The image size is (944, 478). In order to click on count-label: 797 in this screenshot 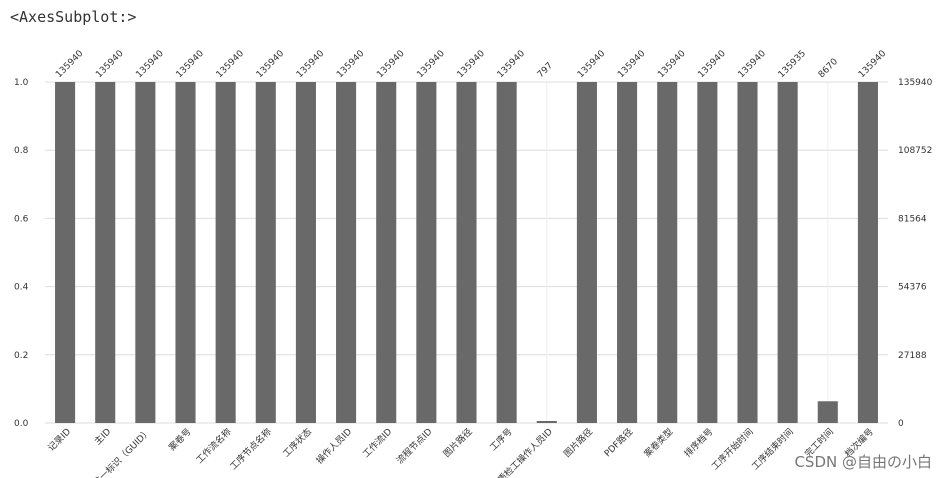, I will do `click(545, 70)`.